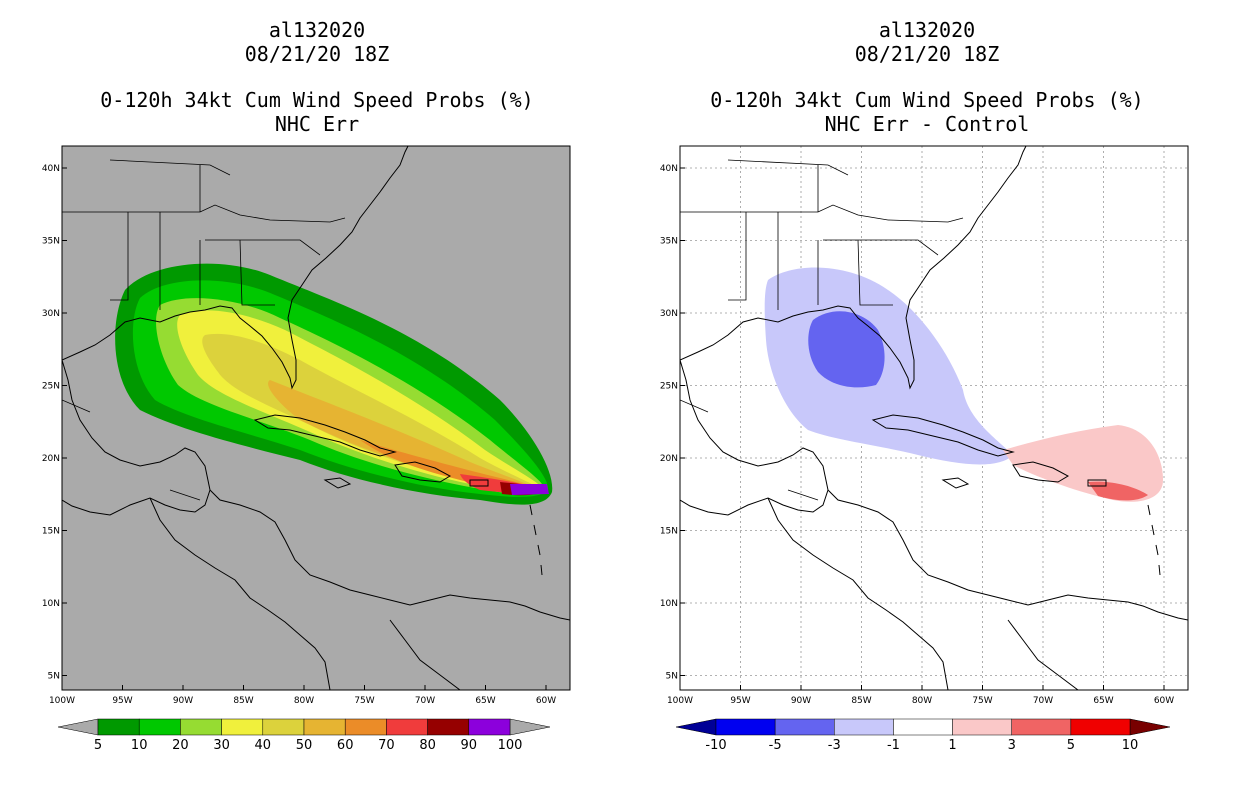  I want to click on right-colorbar: -10 -5 -3 -1 1 3 5 10, so click(923, 735).